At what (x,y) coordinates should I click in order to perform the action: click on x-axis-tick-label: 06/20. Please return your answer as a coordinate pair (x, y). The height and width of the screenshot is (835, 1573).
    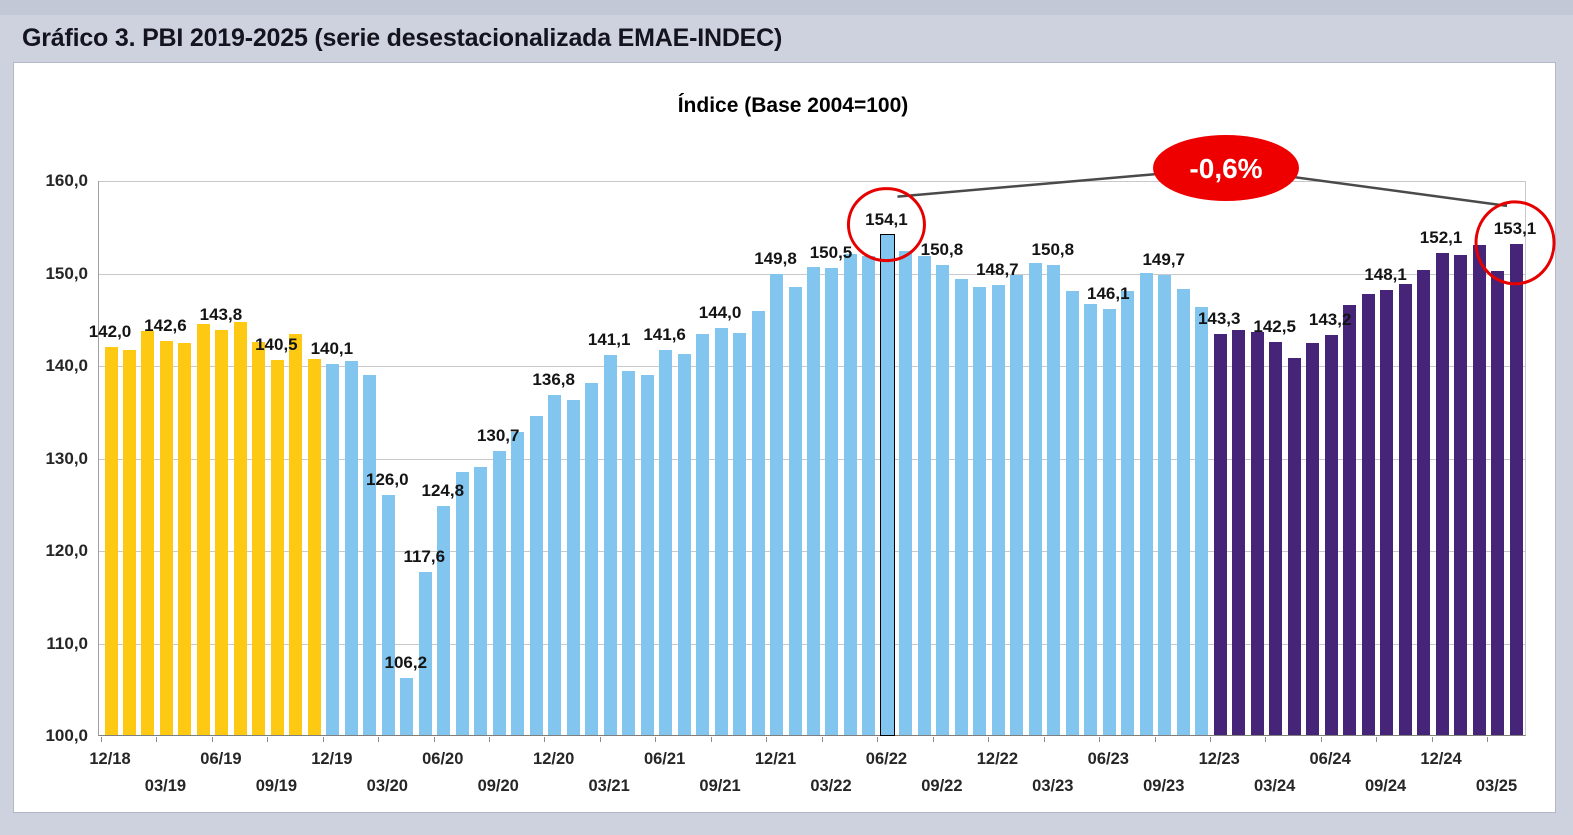
    Looking at the image, I should click on (443, 759).